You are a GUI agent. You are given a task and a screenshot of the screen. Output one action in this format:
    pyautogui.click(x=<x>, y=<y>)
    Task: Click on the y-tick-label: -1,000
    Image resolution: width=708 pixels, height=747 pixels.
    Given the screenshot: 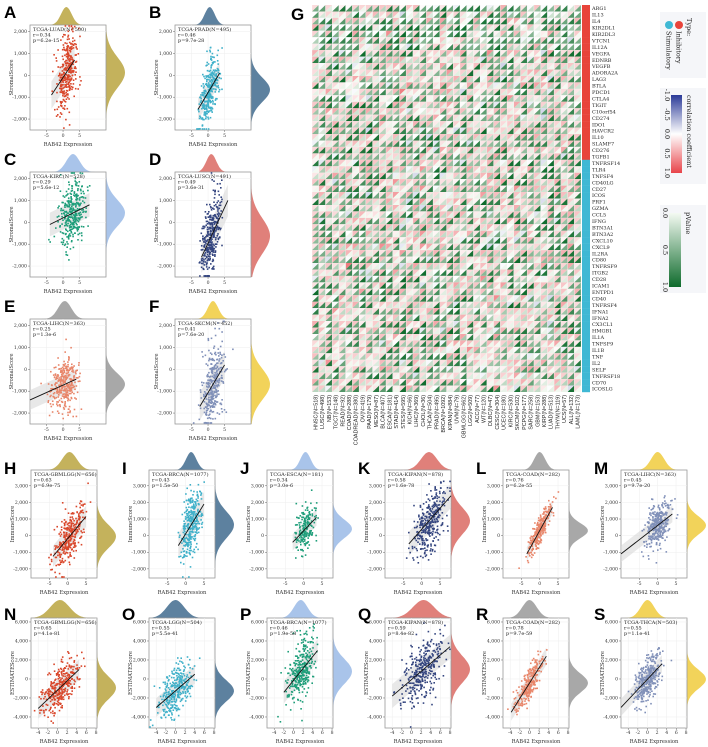 What is the action you would take?
    pyautogui.click(x=138, y=553)
    